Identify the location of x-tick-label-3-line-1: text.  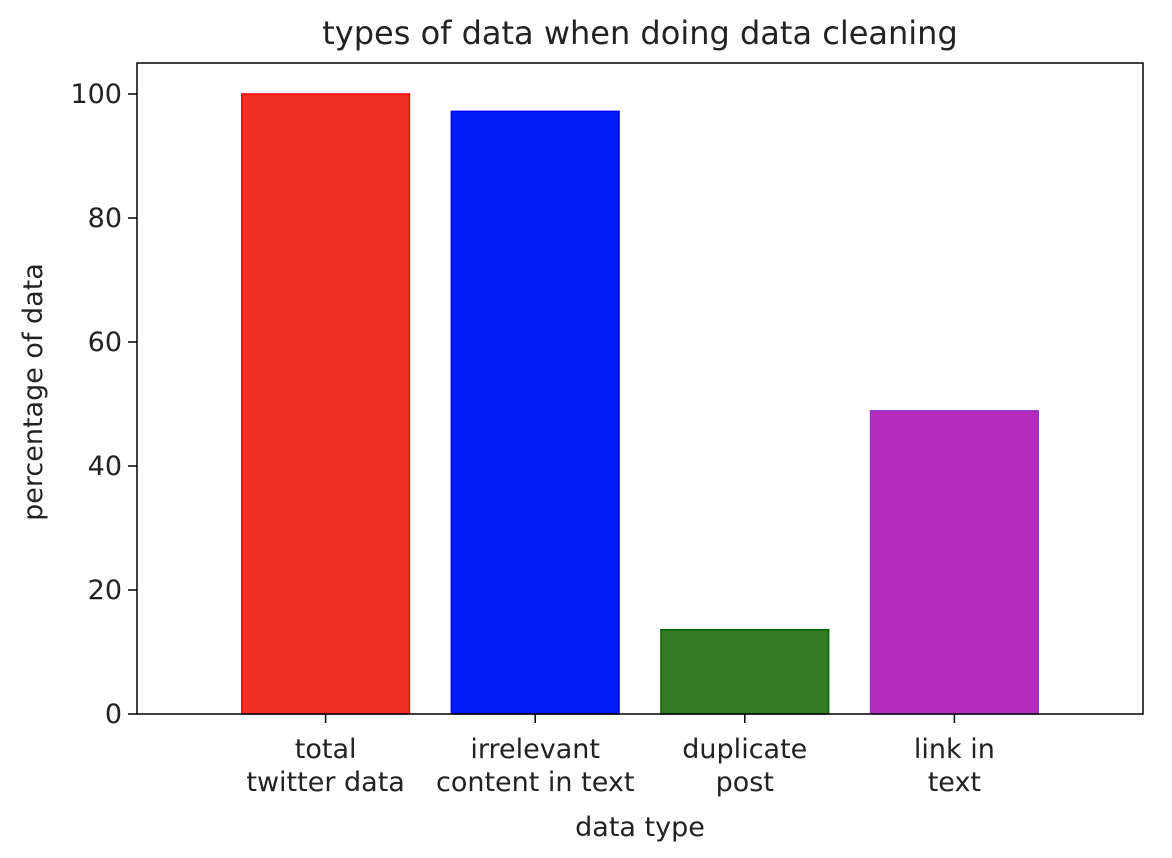
(954, 782).